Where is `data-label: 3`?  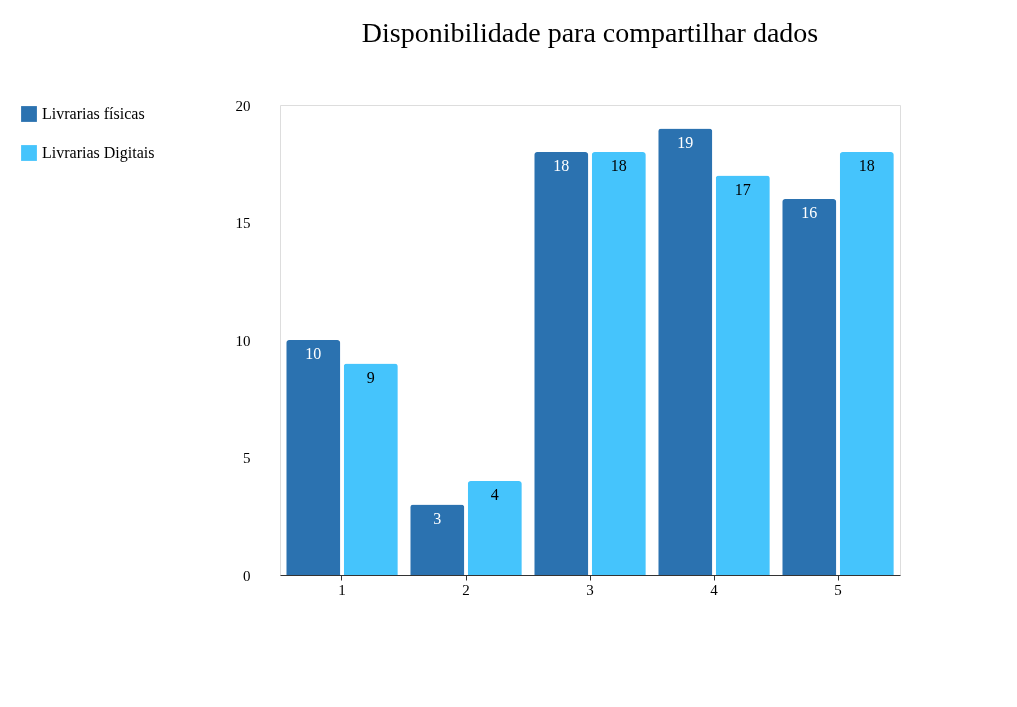
data-label: 3 is located at coordinates (437, 518).